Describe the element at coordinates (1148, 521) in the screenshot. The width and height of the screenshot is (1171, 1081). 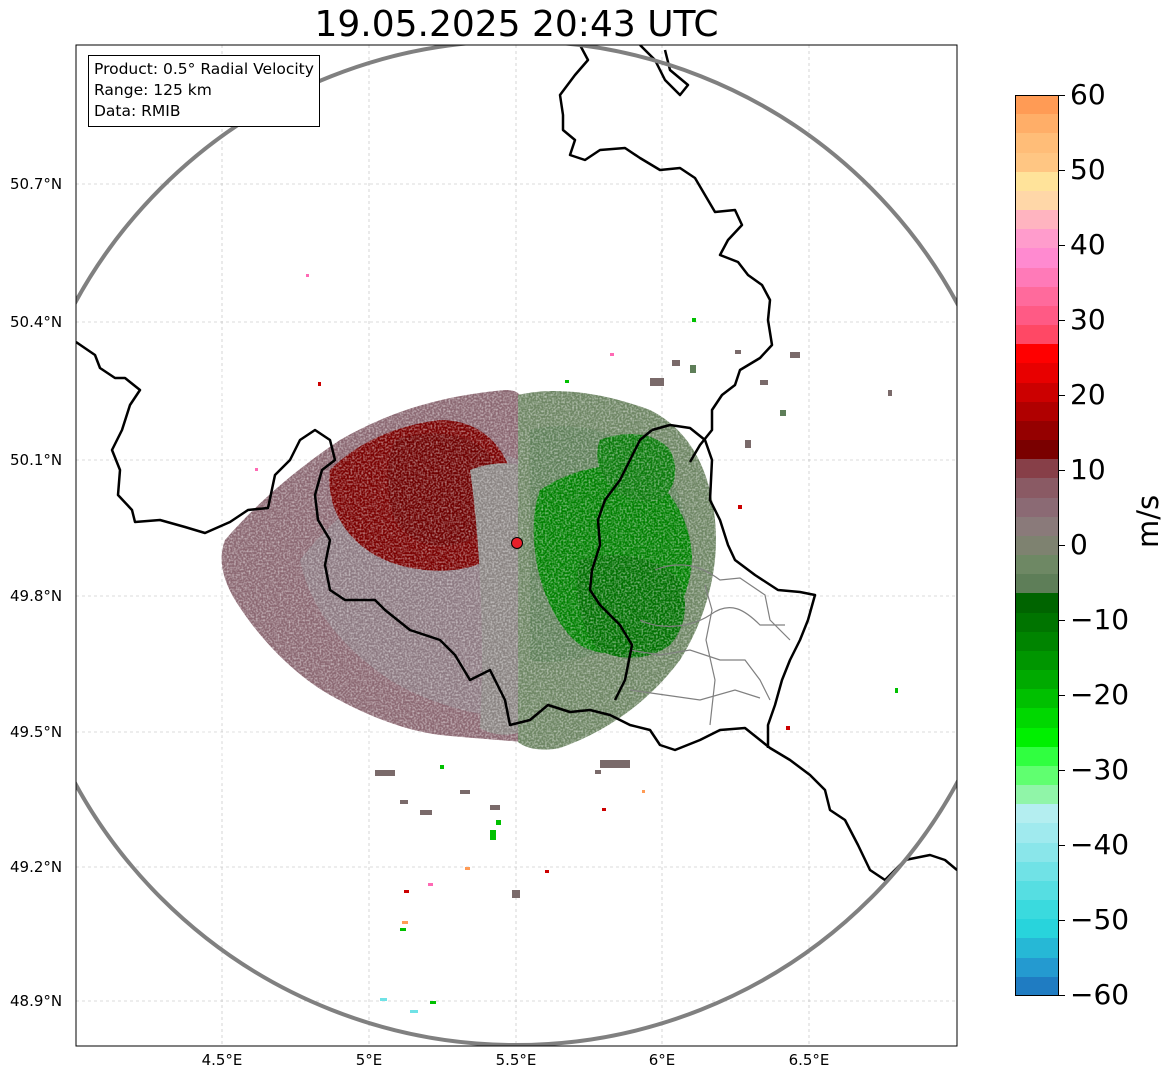
I see `colorbar-unit-label: m/s` at that location.